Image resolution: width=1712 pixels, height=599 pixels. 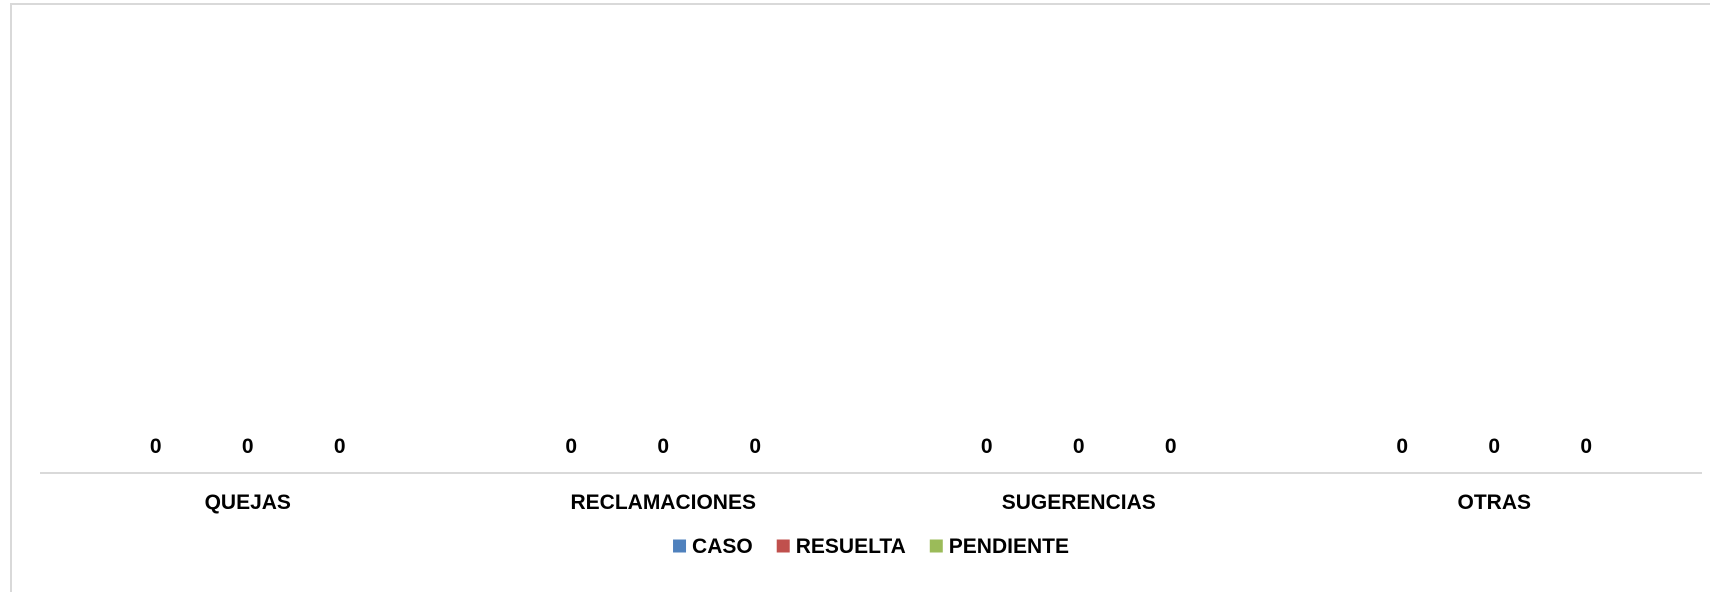 What do you see at coordinates (248, 502) in the screenshot?
I see `category-label-0: QUEJAS` at bounding box center [248, 502].